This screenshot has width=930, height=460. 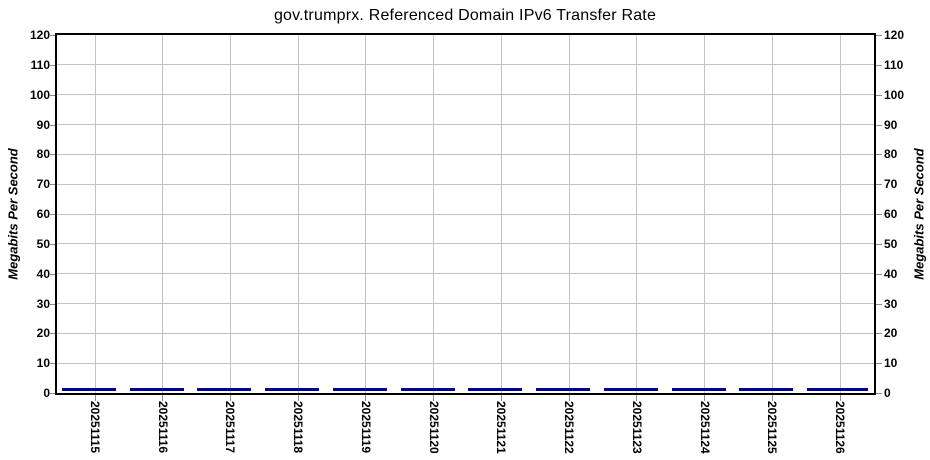 What do you see at coordinates (365, 427) in the screenshot?
I see `x-tick-label: 20251119` at bounding box center [365, 427].